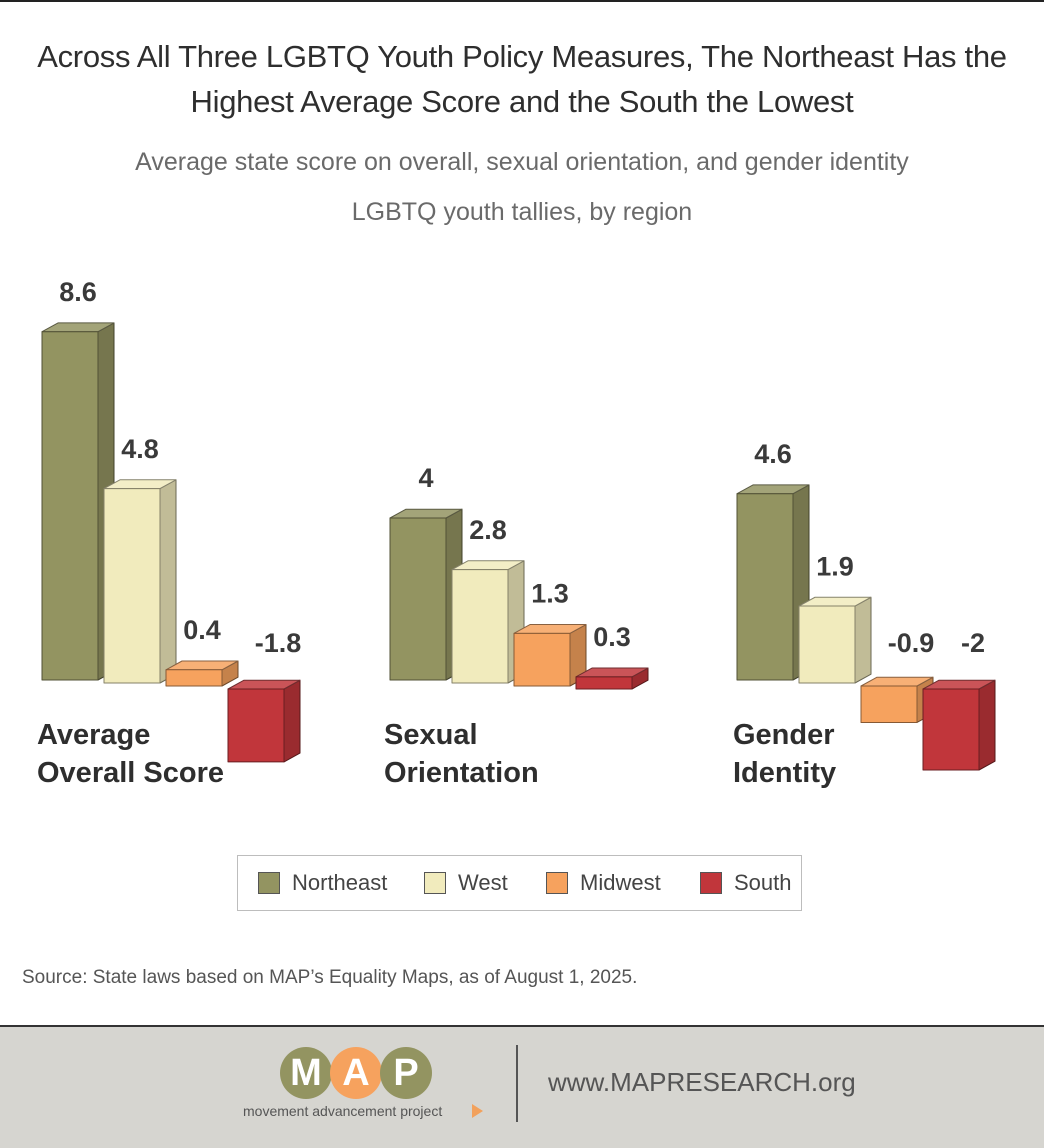 The height and width of the screenshot is (1148, 1044). What do you see at coordinates (431, 735) in the screenshot?
I see `category-label-line: Sexual` at bounding box center [431, 735].